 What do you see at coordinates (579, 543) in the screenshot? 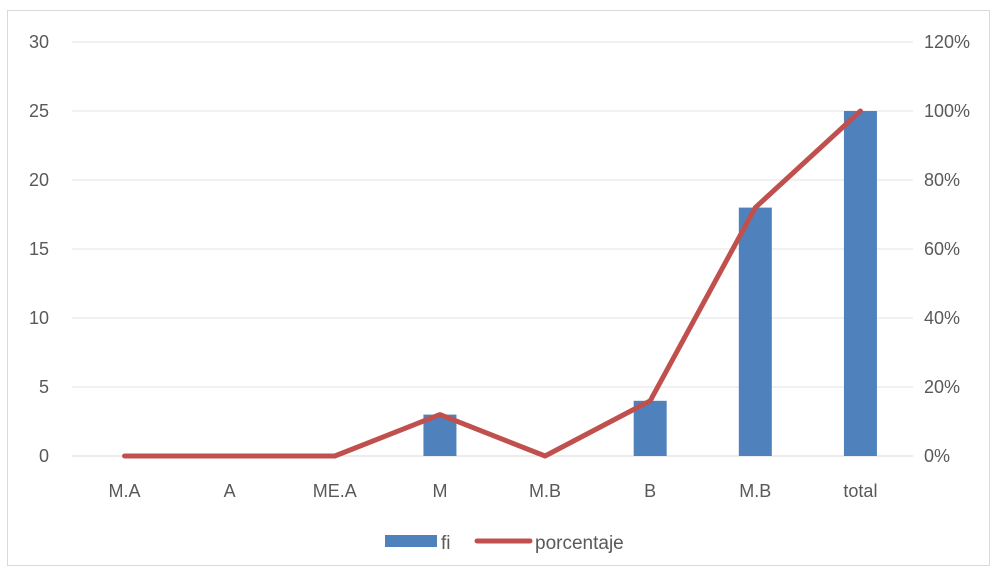
I see `legend-label-porcentaje: porcentaje` at bounding box center [579, 543].